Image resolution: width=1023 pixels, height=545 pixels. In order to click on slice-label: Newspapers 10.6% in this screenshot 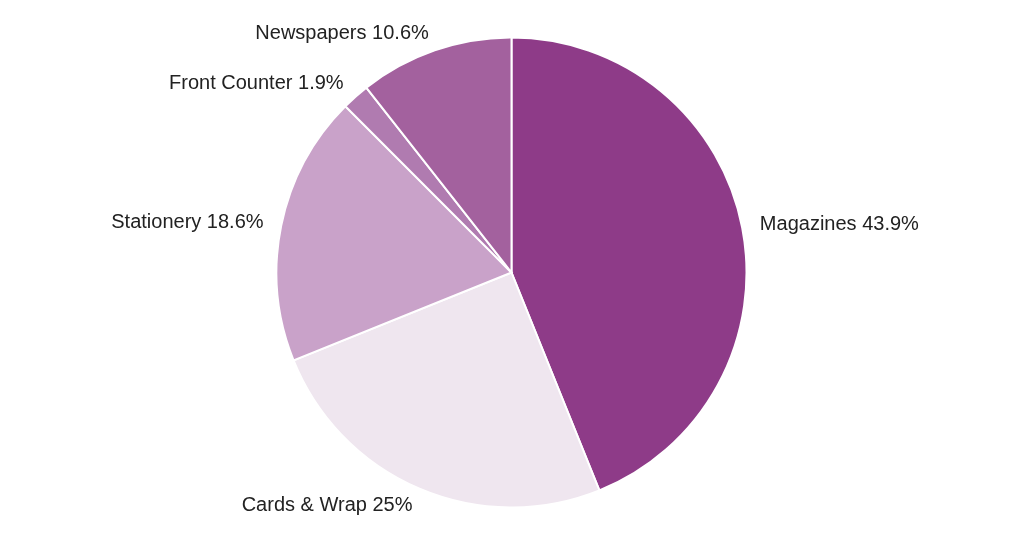, I will do `click(342, 32)`.